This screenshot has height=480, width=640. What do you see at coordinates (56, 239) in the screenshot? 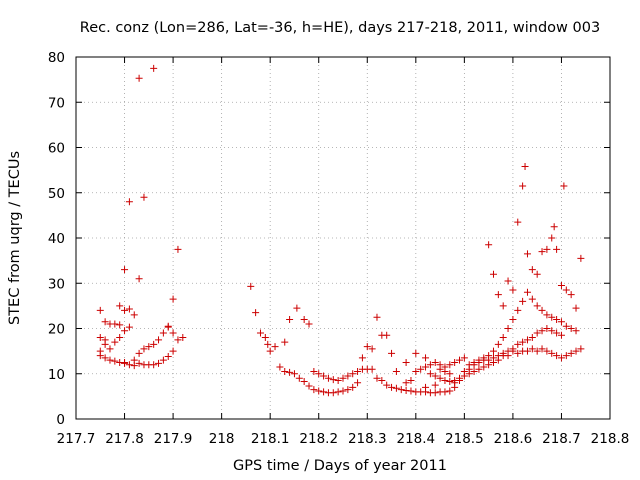
I see `y-tick-label: 40` at bounding box center [56, 239].